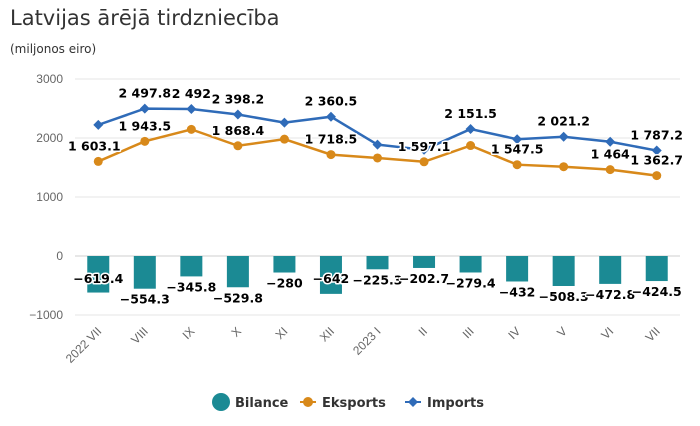 This screenshot has height=426, width=700. I want to click on bilance-data-label: −619.4, so click(98, 278).